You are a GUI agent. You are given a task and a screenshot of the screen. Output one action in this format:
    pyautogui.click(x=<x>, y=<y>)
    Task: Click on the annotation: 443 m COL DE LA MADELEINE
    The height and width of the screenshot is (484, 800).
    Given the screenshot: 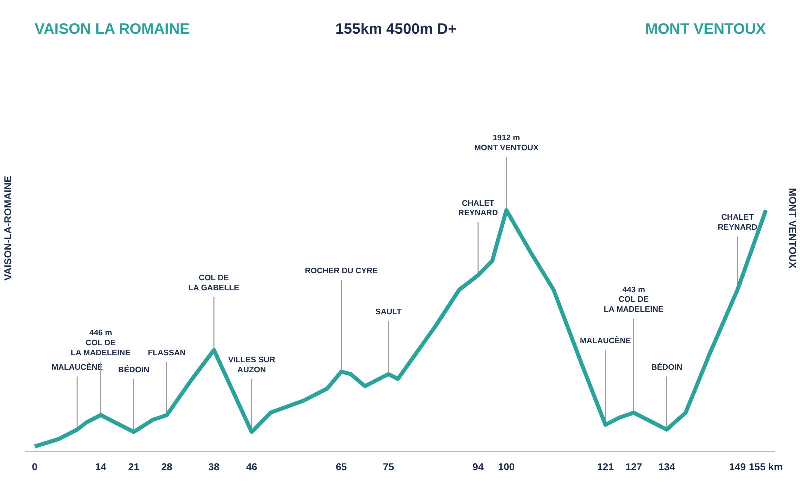 What is the action you would take?
    pyautogui.click(x=634, y=299)
    